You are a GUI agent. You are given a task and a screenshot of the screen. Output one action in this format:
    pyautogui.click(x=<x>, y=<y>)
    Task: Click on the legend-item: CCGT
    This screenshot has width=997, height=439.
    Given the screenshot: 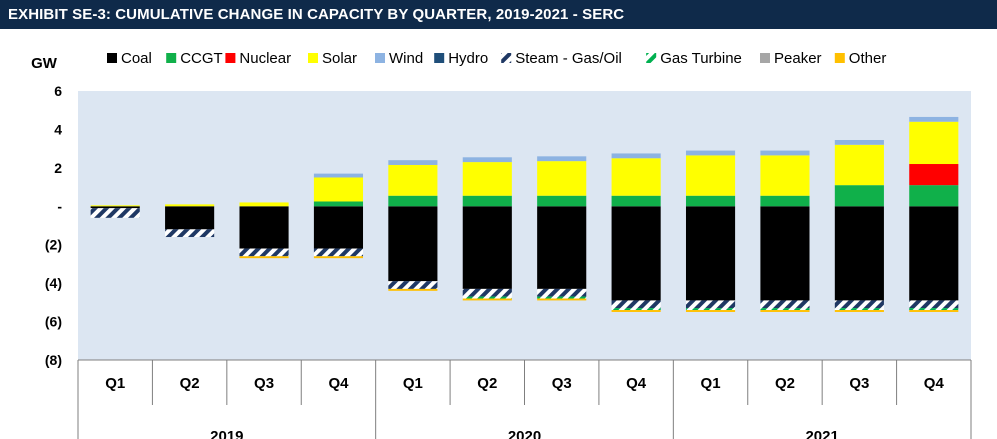 What is the action you would take?
    pyautogui.click(x=194, y=58)
    